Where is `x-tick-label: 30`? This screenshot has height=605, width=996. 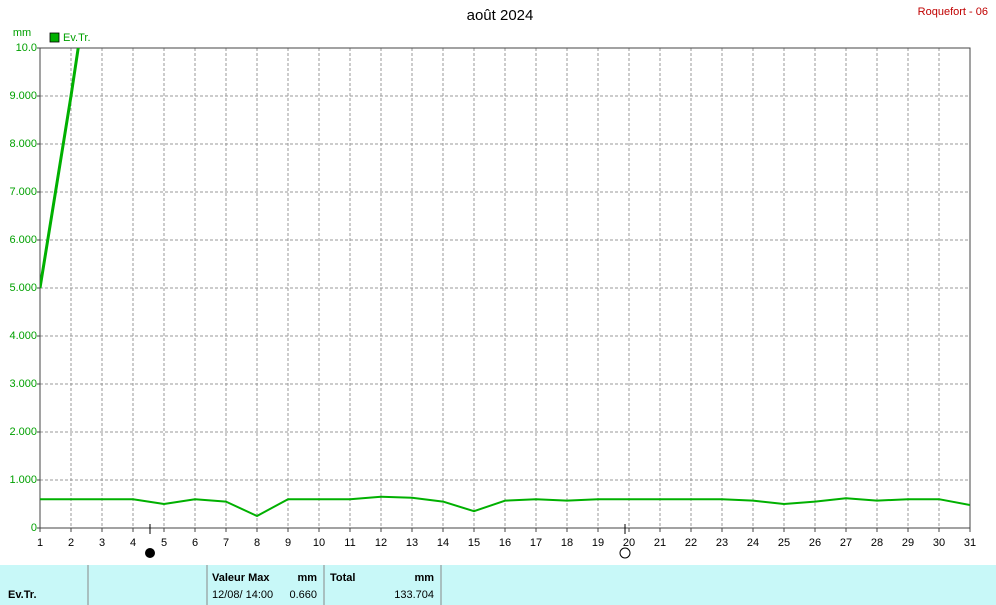 x-tick-label: 30 is located at coordinates (939, 543).